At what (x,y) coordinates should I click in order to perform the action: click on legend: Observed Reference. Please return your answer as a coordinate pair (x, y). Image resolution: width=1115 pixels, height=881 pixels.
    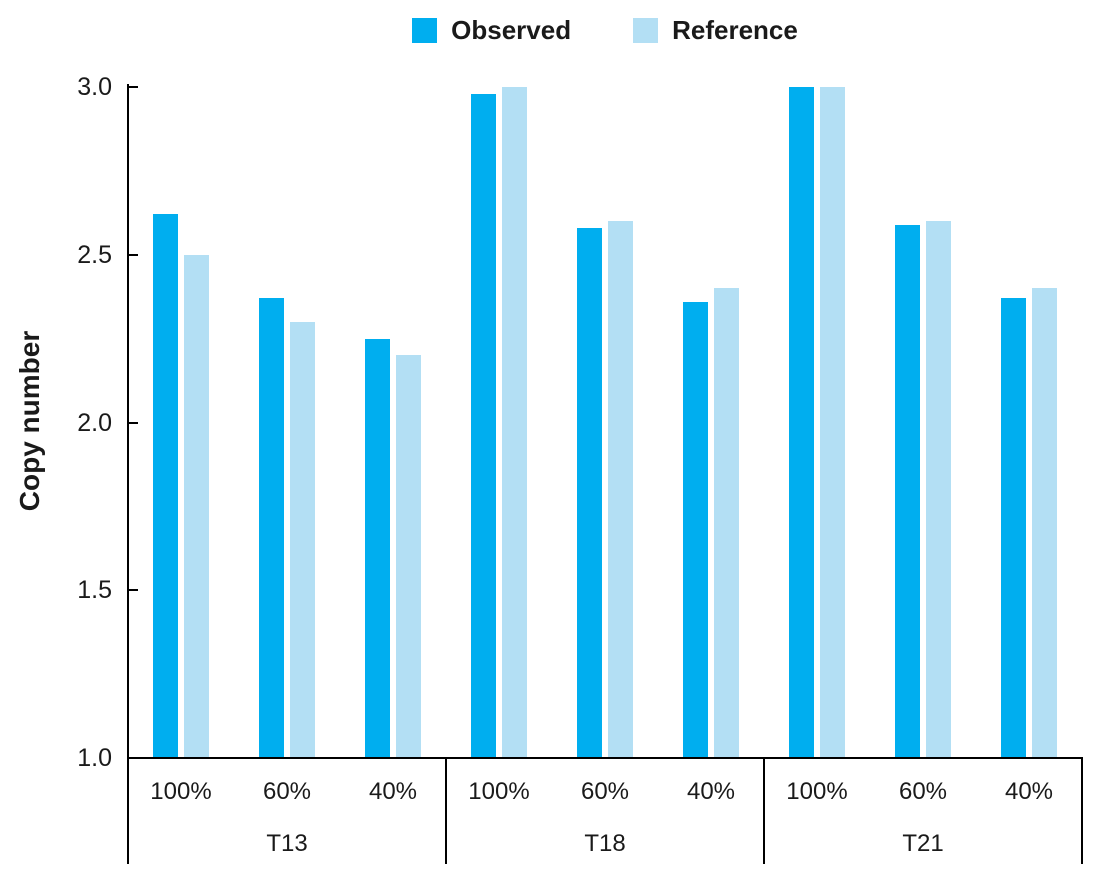
    Looking at the image, I should click on (605, 30).